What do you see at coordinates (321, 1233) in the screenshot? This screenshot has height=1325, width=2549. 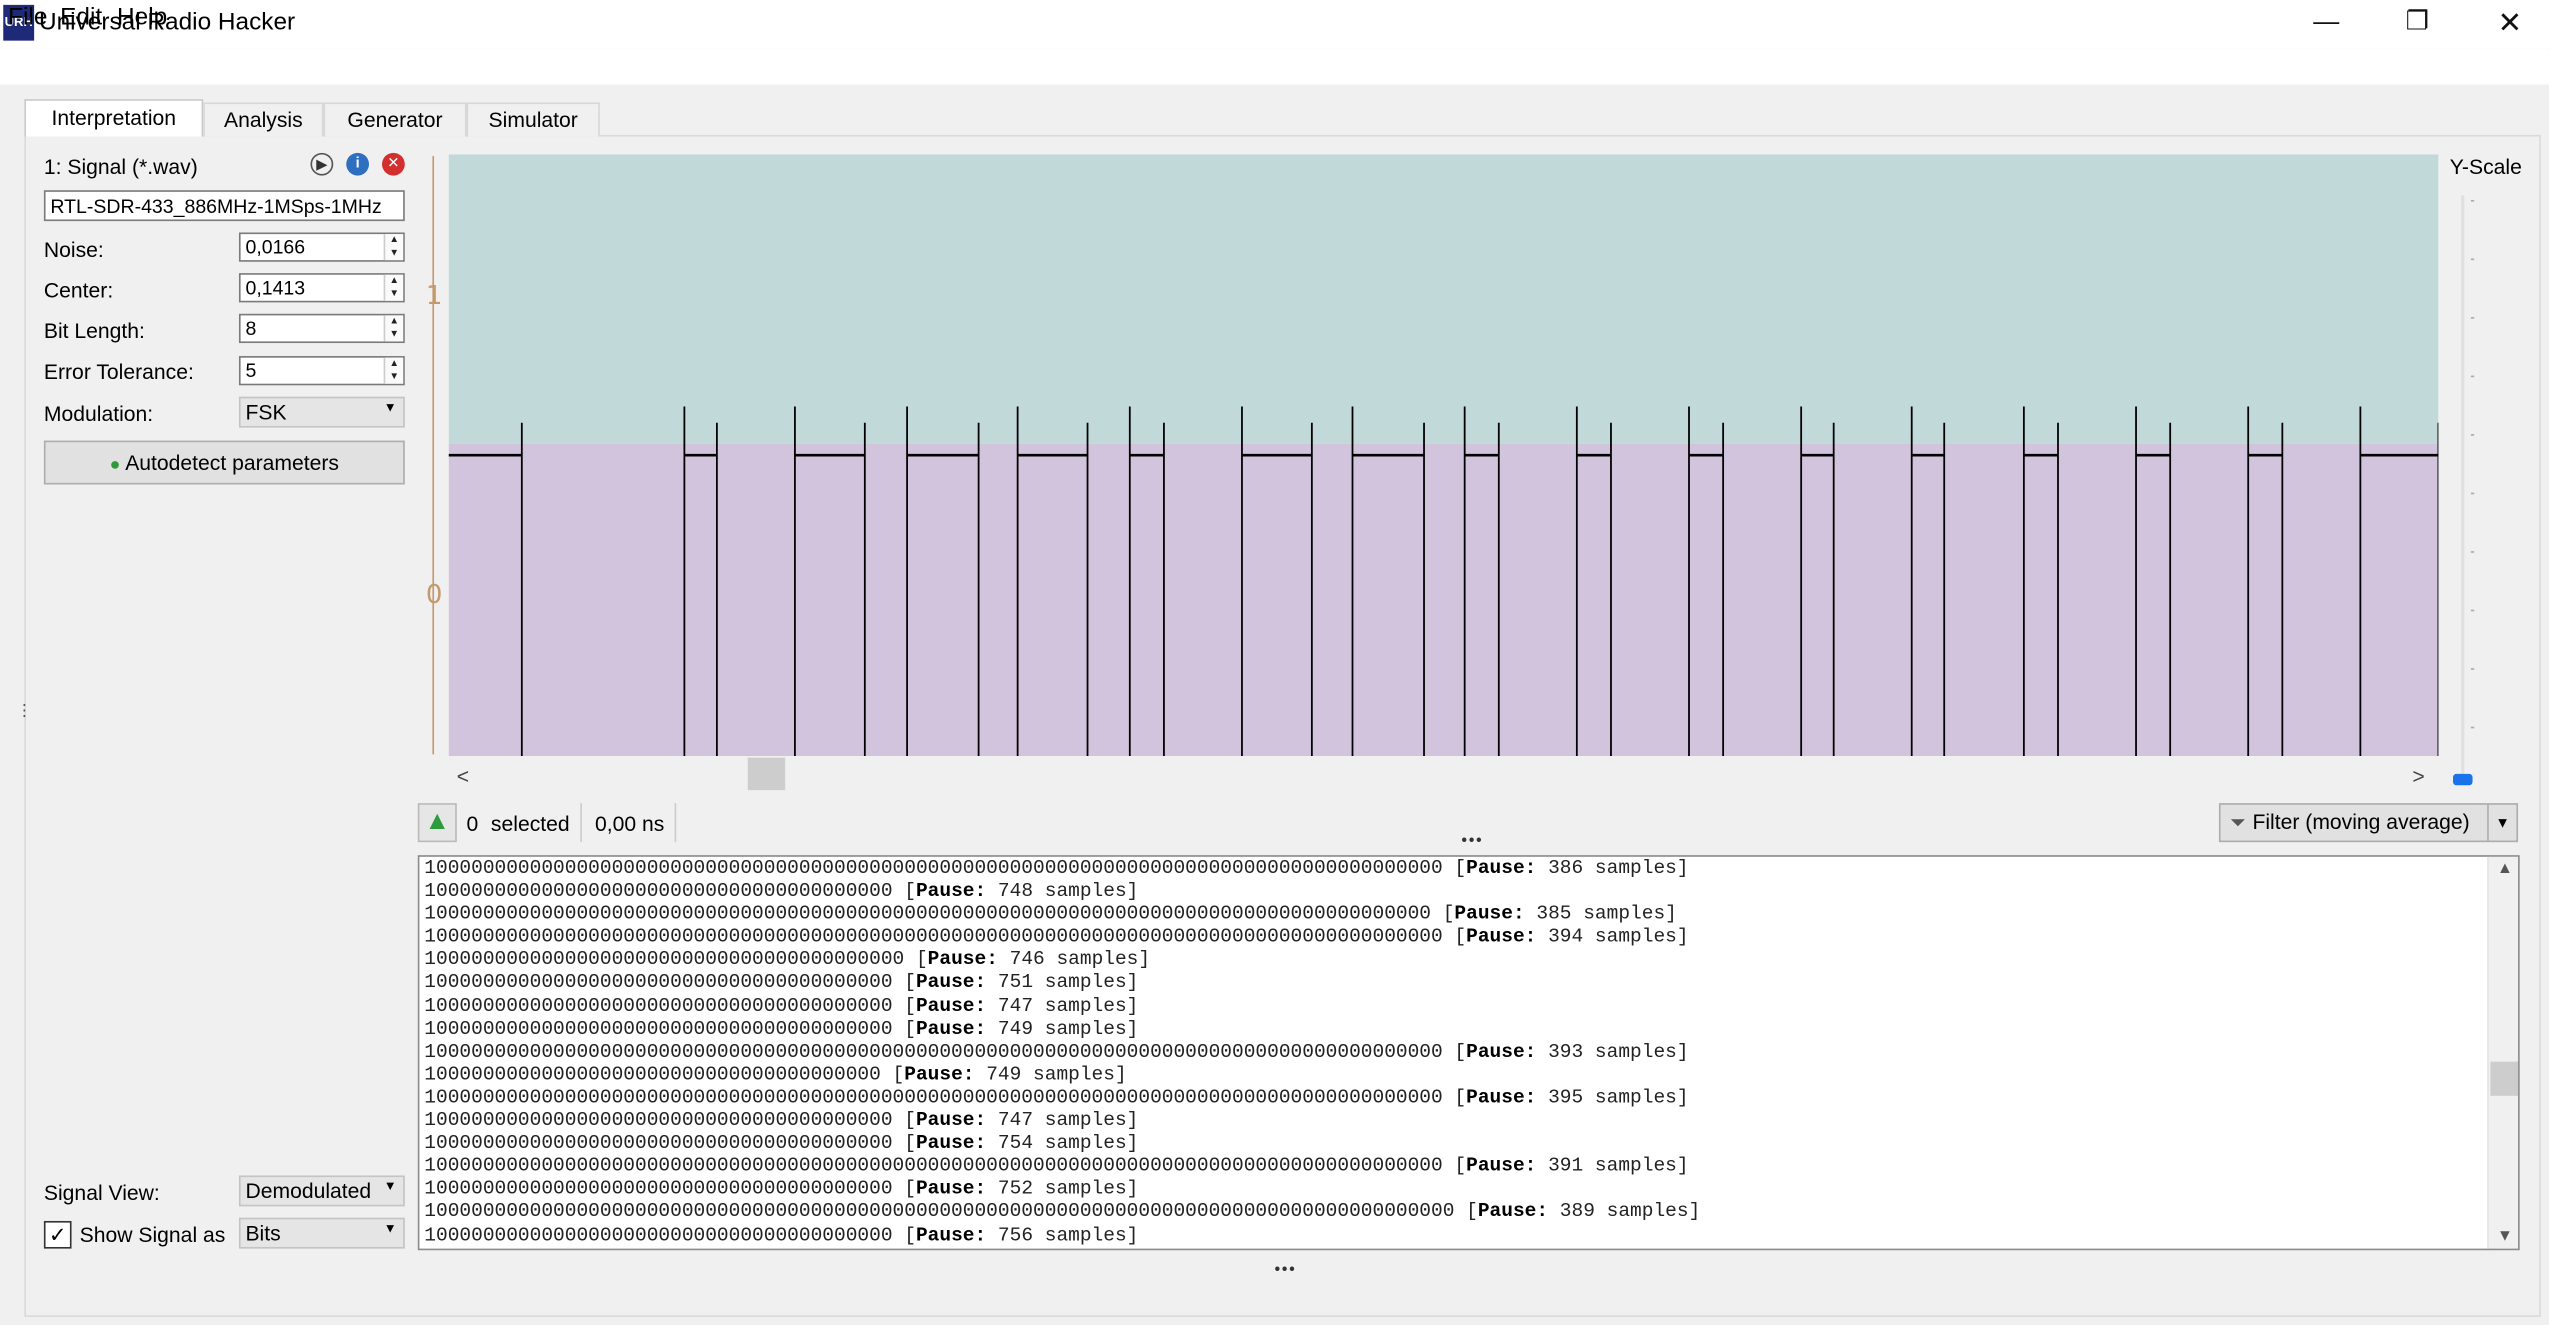 I see `show-signal-as-select: Bits ▼` at bounding box center [321, 1233].